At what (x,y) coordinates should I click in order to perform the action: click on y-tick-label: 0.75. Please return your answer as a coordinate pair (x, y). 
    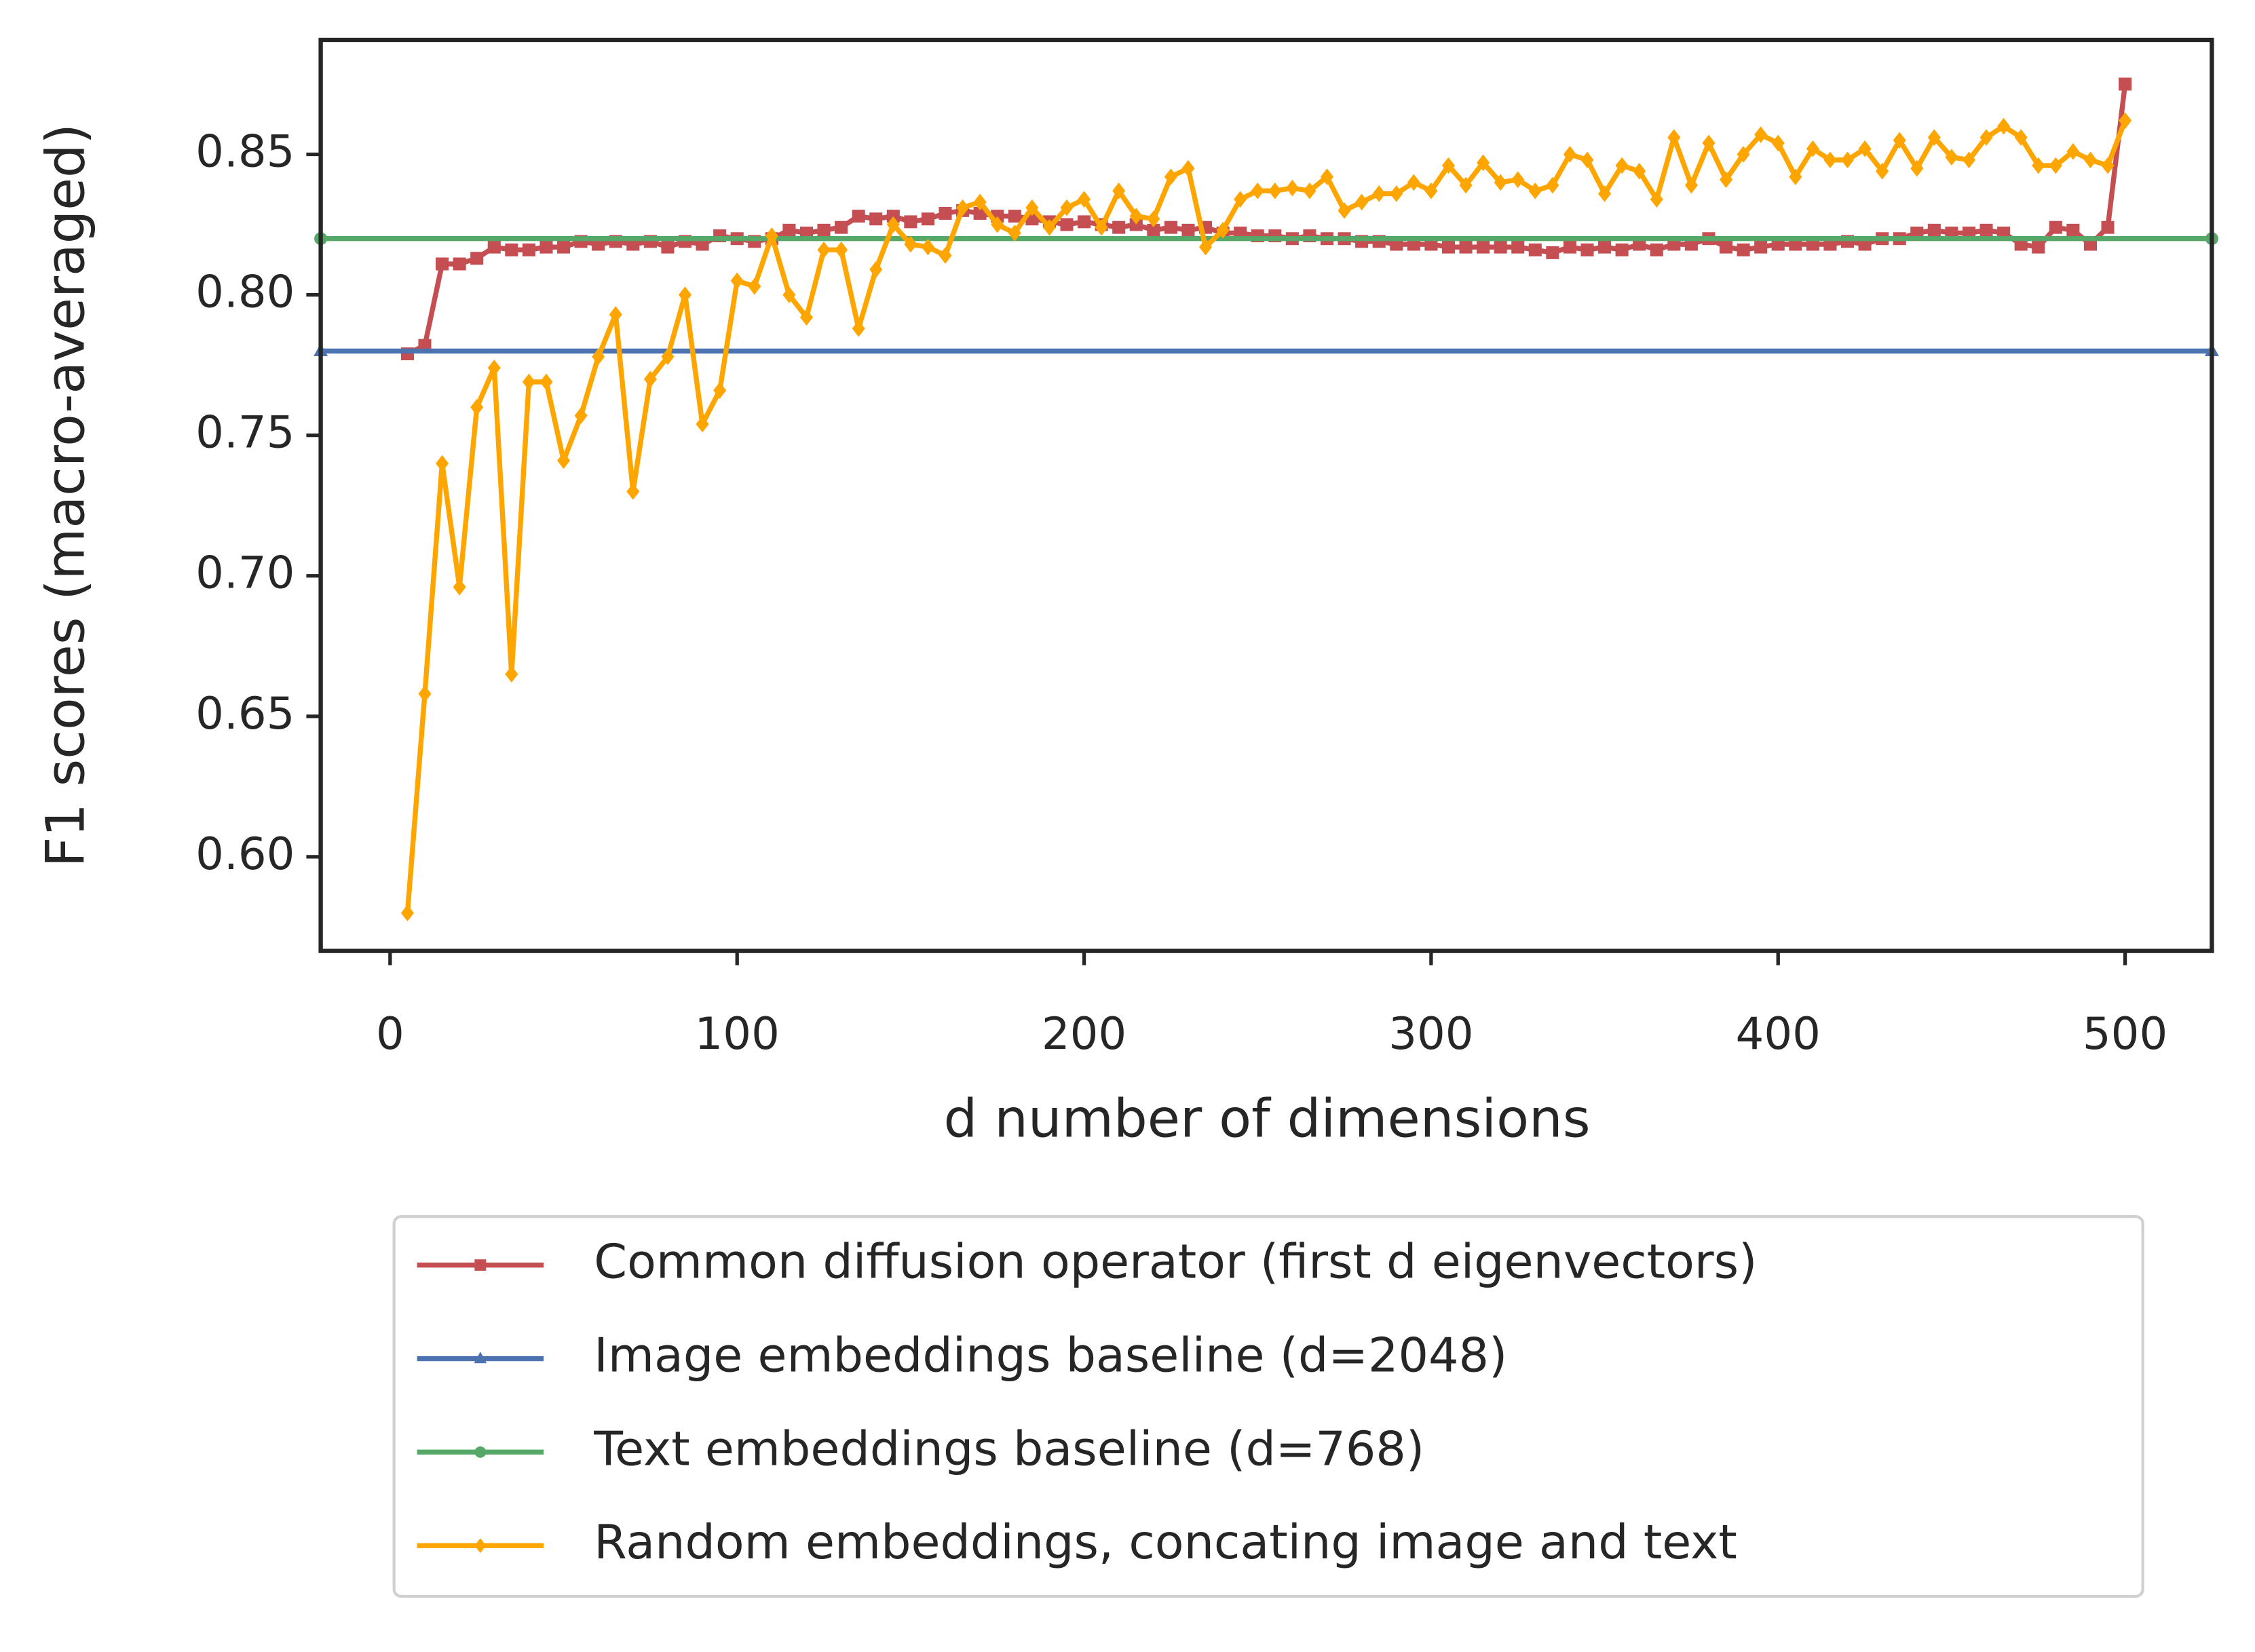
    Looking at the image, I should click on (245, 433).